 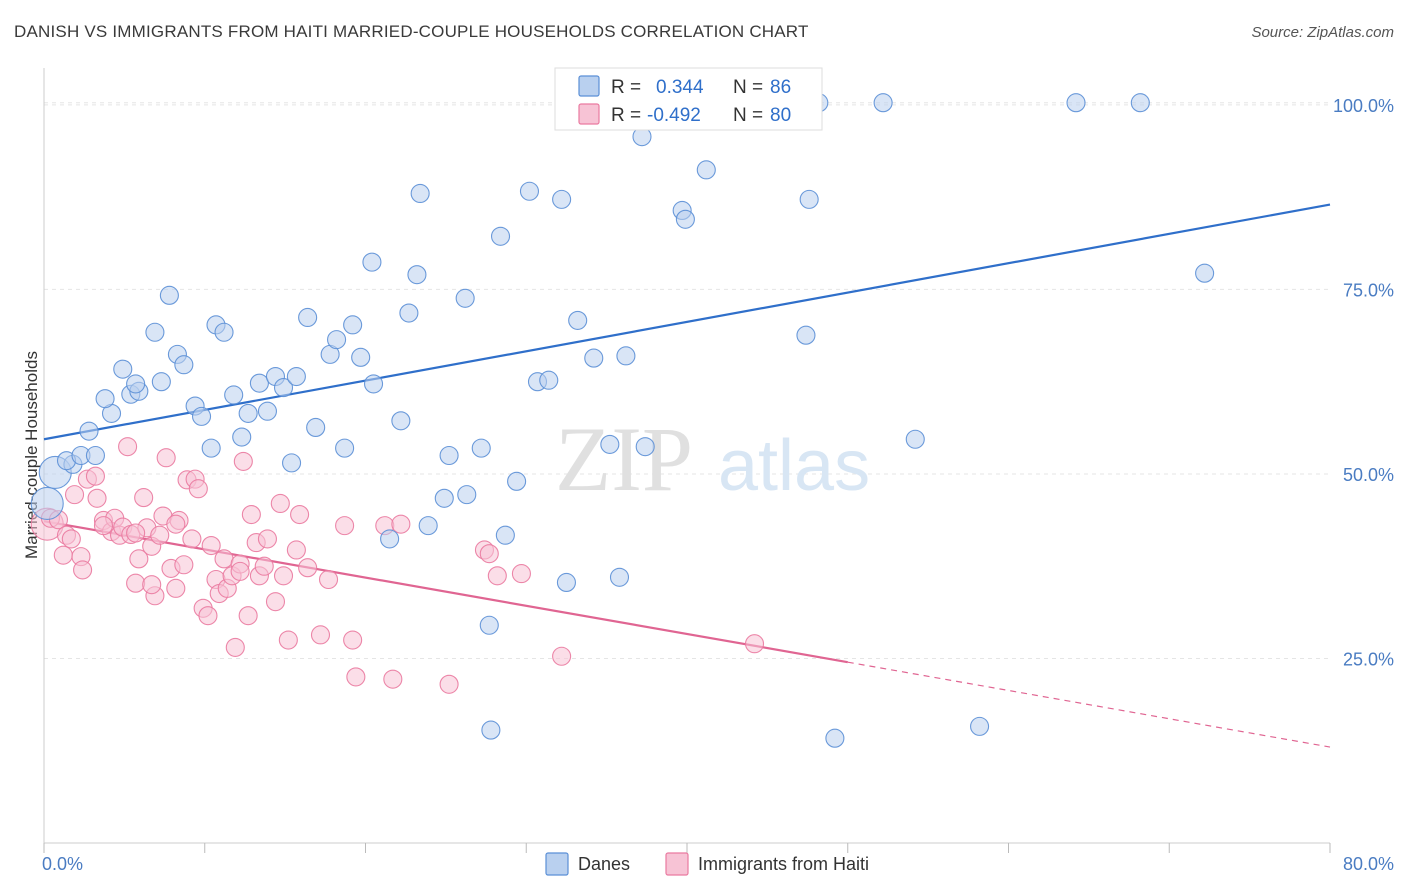 I want to click on legend-r-label-danes: R =, so click(x=626, y=87).